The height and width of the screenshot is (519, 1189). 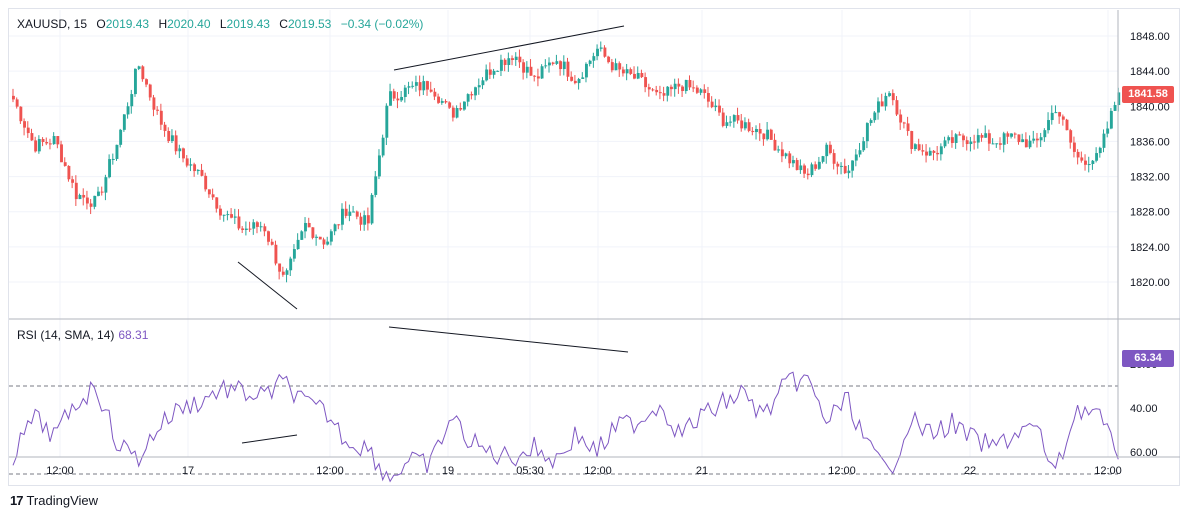 What do you see at coordinates (54, 500) in the screenshot?
I see `tradingview-brand: 17 TradingView` at bounding box center [54, 500].